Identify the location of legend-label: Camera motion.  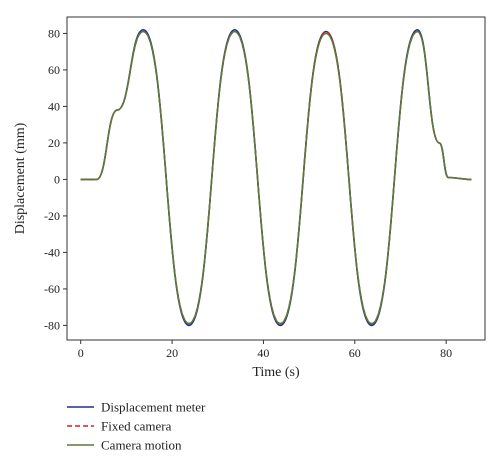
(141, 445).